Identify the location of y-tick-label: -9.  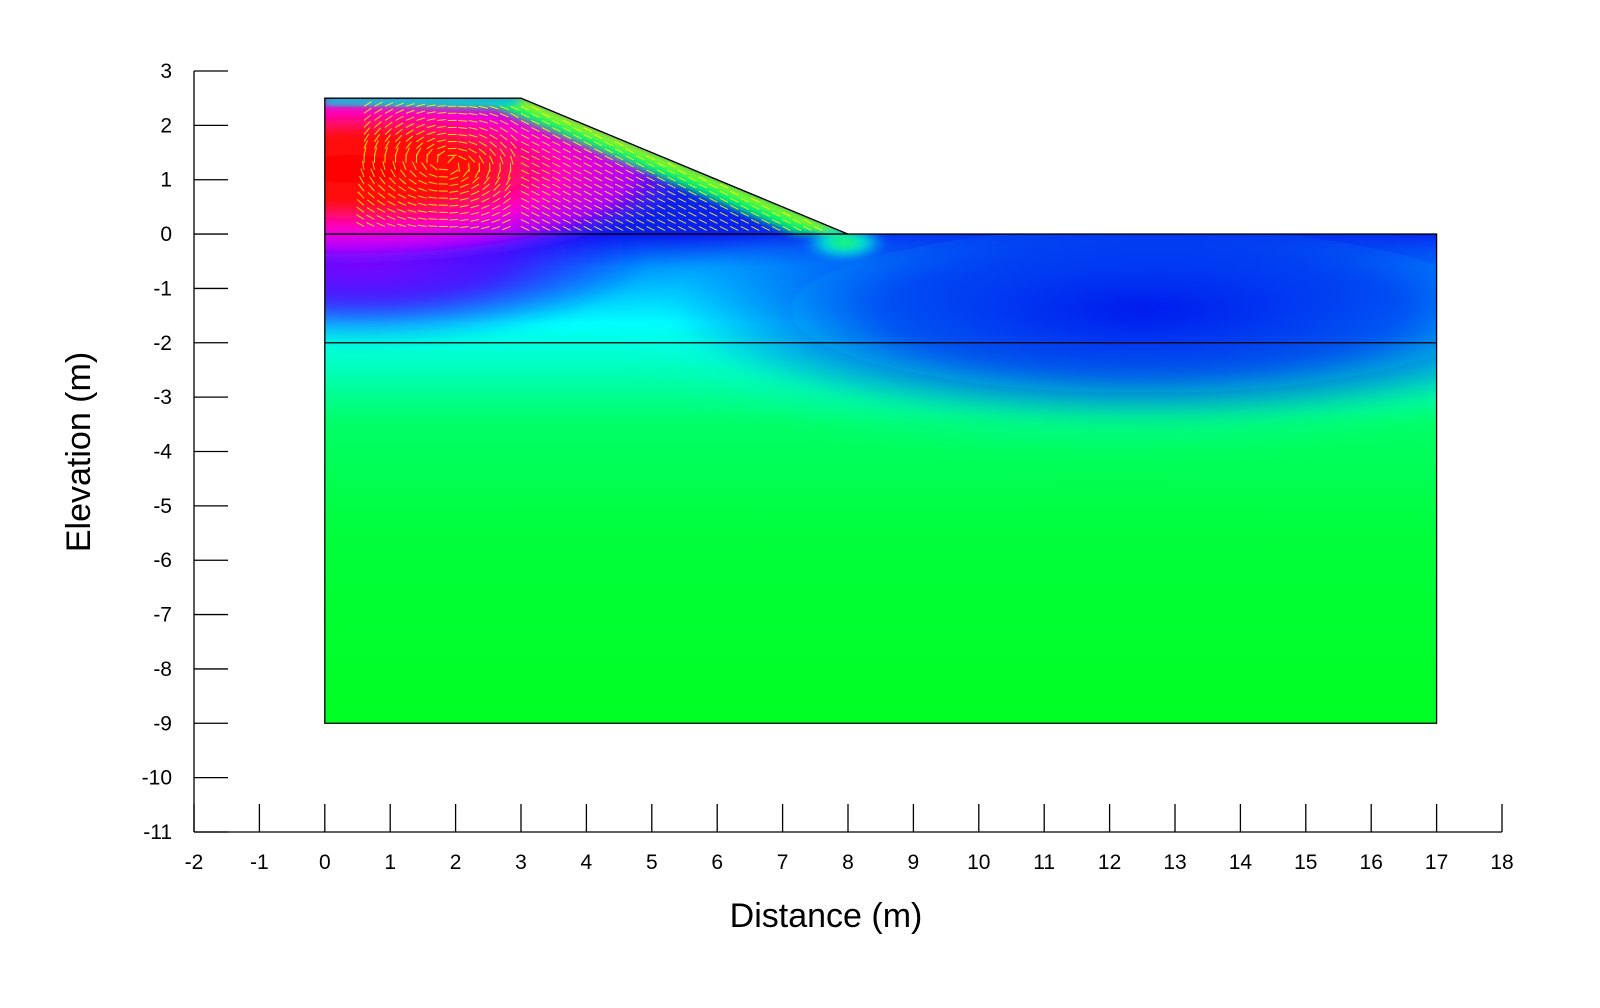
(162, 723).